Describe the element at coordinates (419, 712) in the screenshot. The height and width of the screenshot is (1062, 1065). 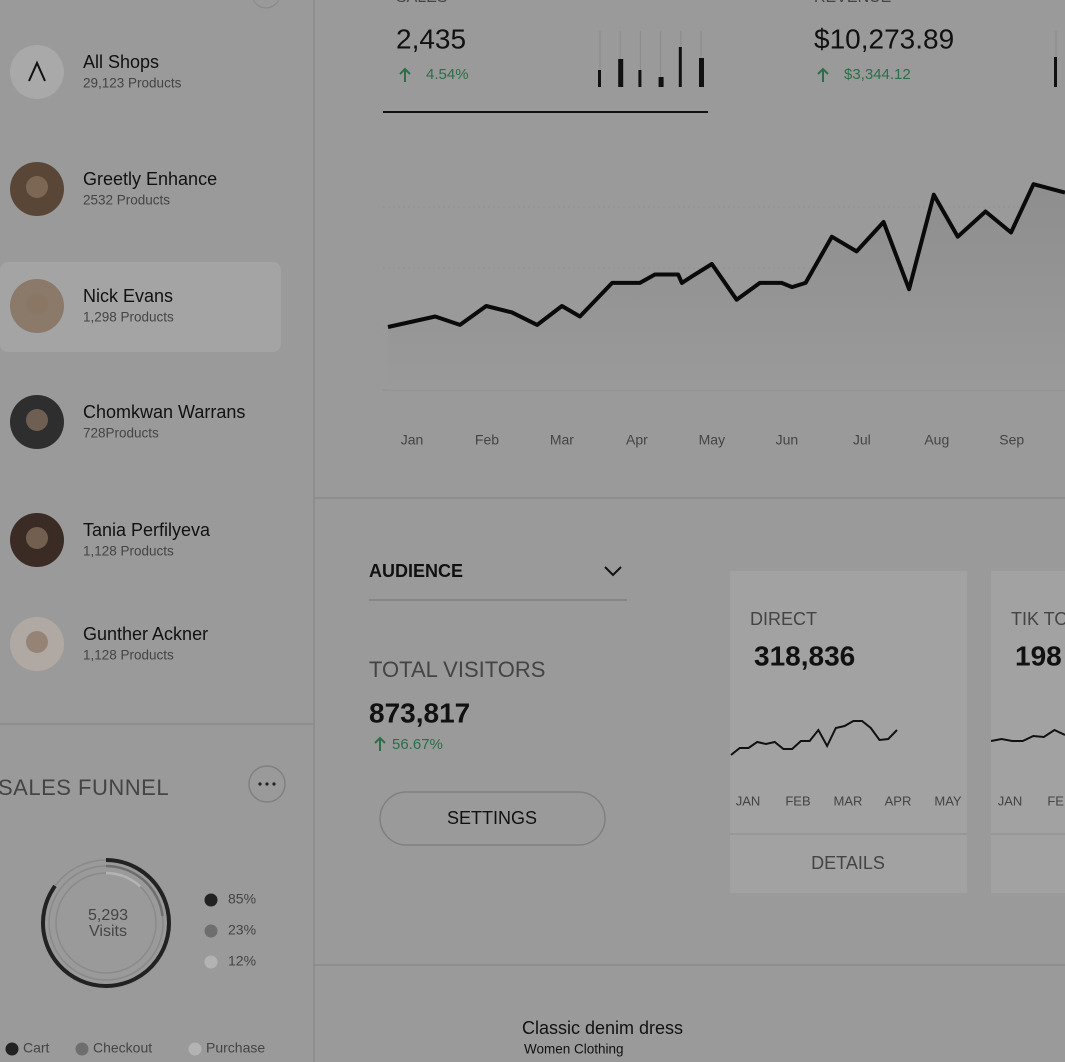
I see `visitors-total: 873,817` at that location.